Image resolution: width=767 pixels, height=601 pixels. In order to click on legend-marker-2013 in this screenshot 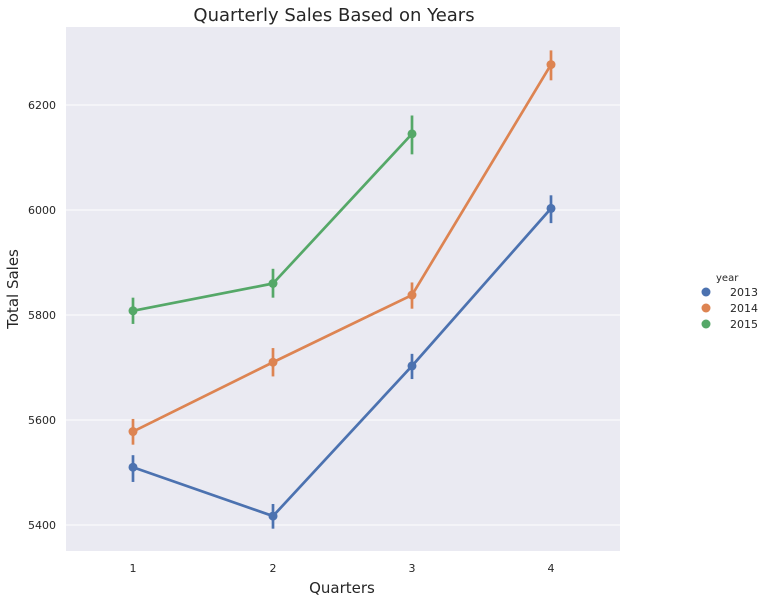, I will do `click(706, 292)`.